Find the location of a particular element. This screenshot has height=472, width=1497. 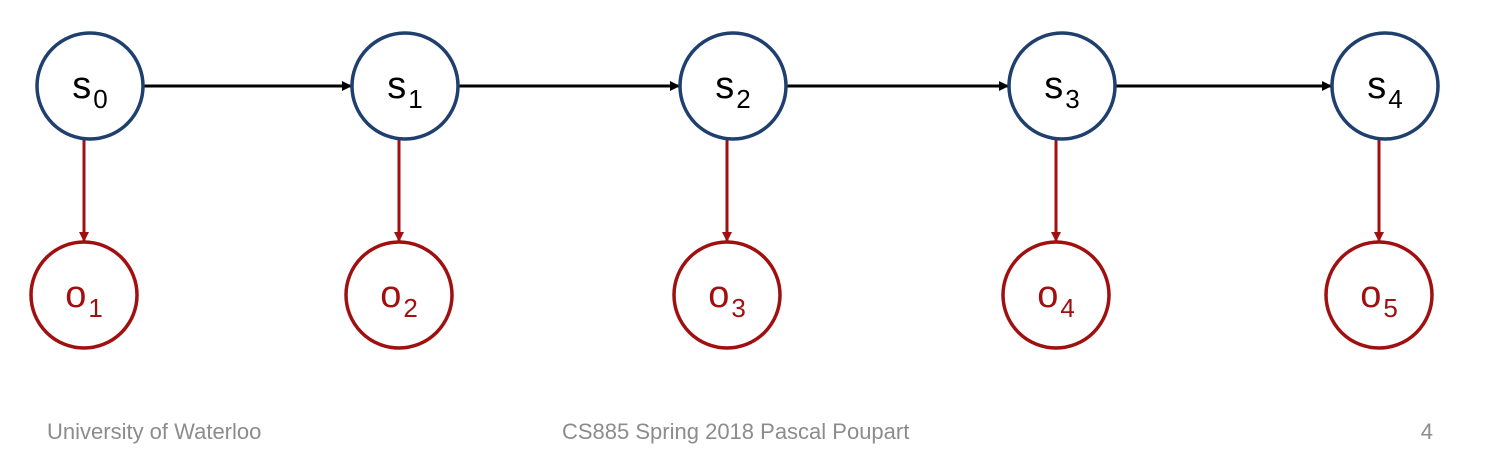

observation-node-4: o5 is located at coordinates (1379, 295).